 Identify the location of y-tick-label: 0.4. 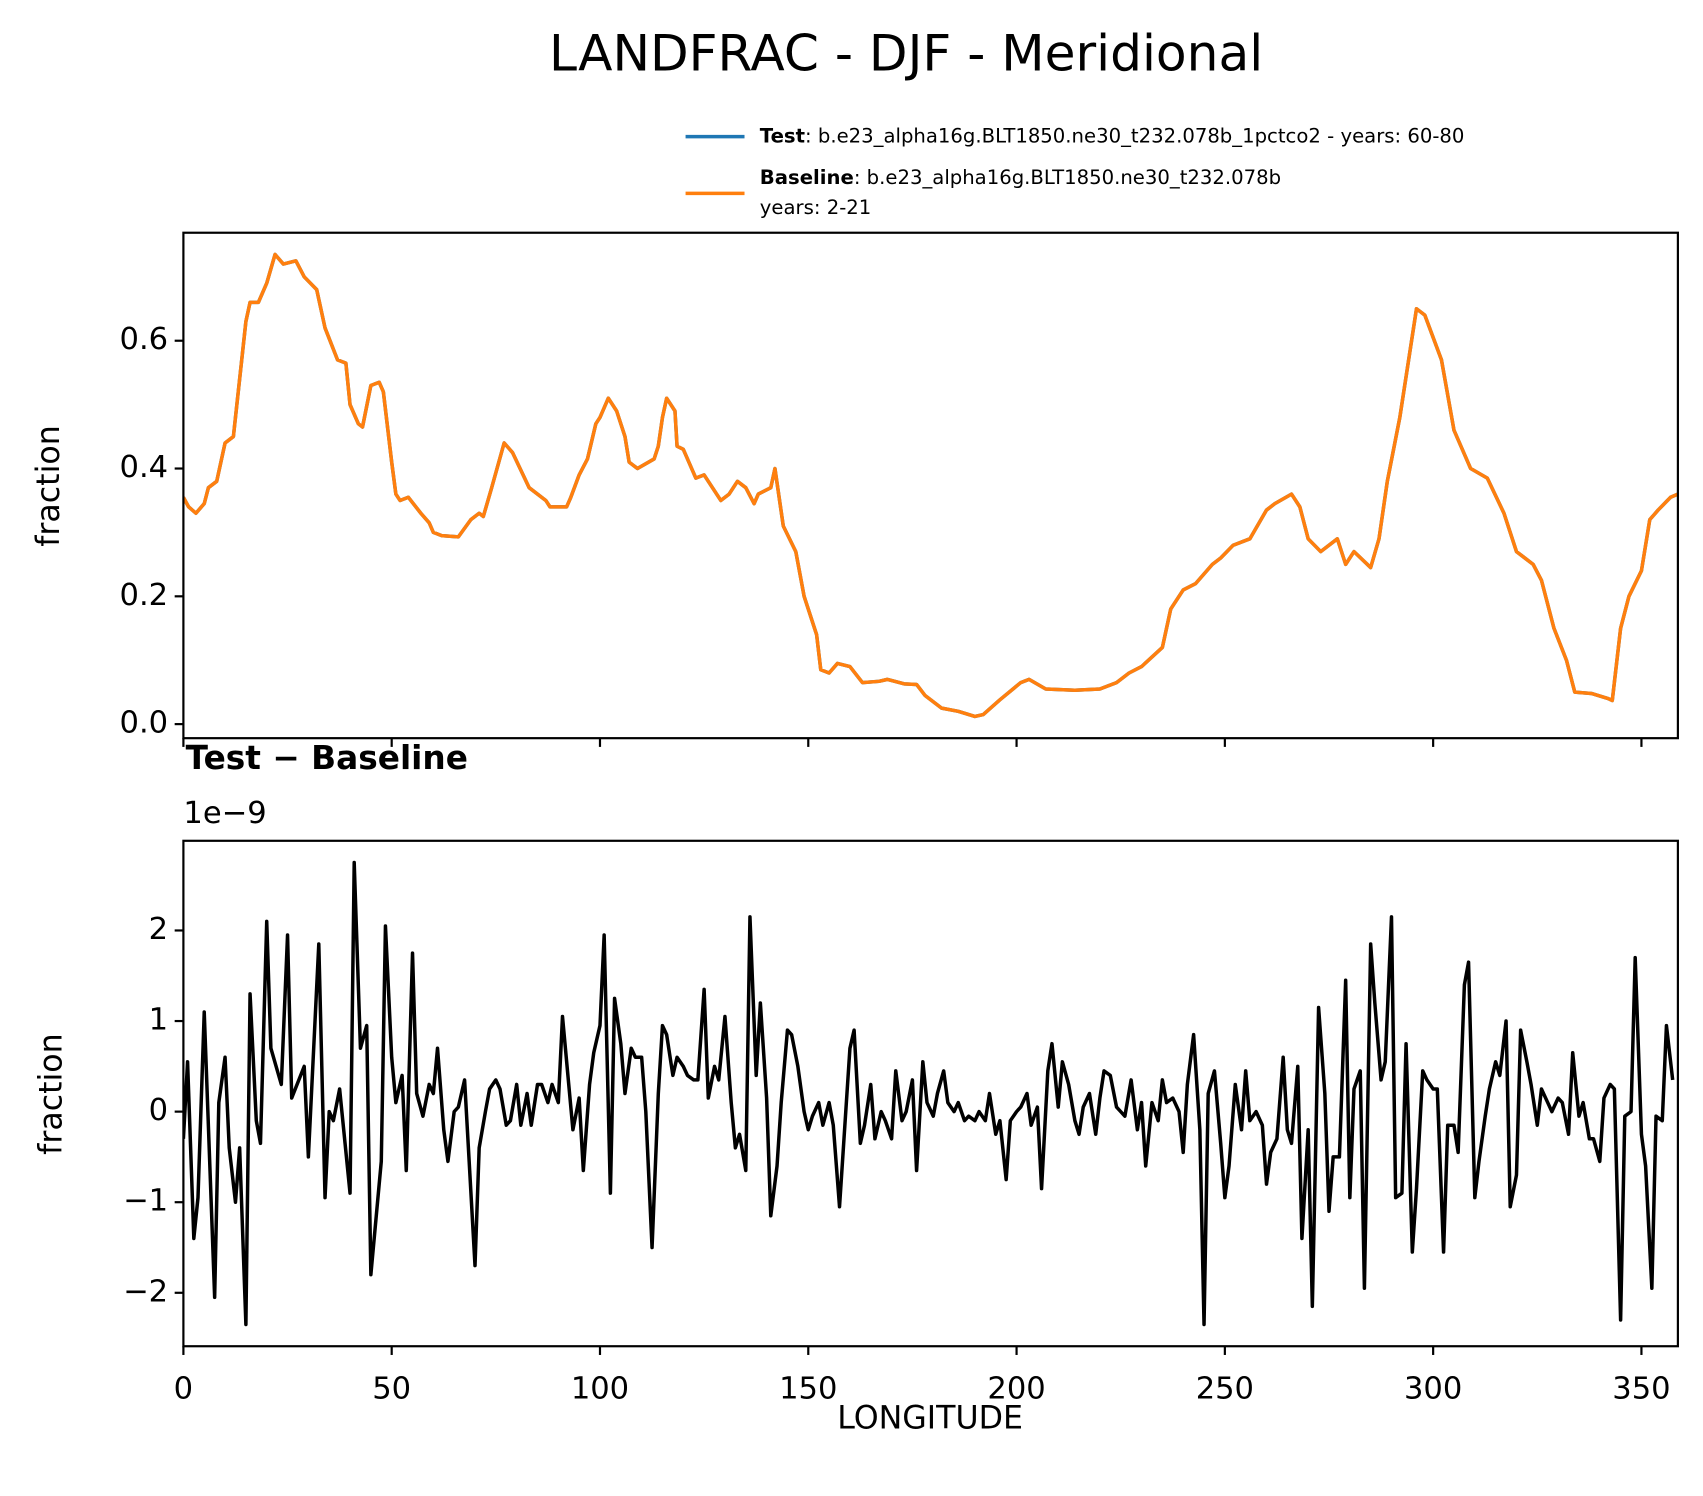
(144, 467).